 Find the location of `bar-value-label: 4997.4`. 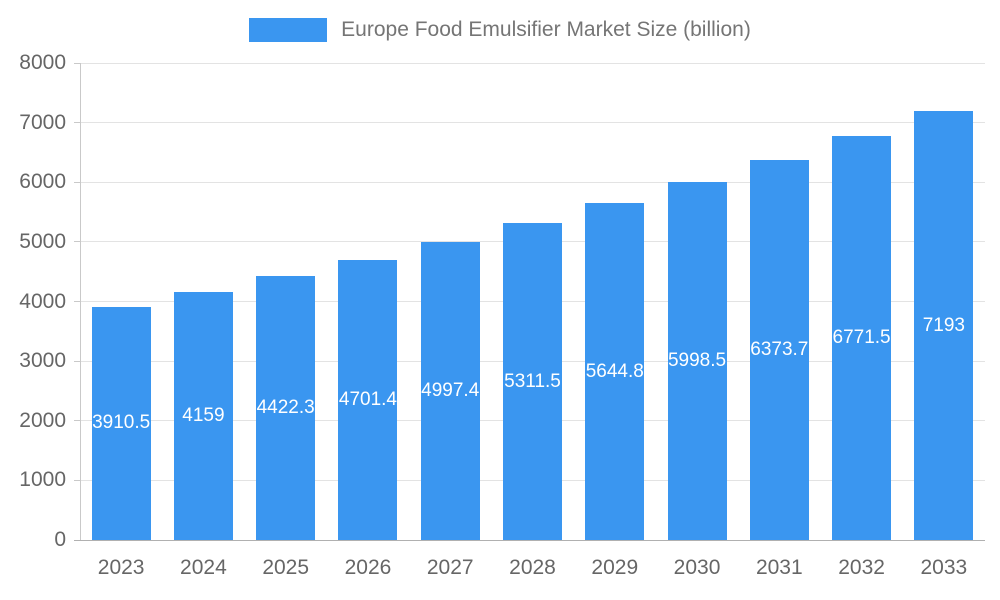

bar-value-label: 4997.4 is located at coordinates (450, 390).